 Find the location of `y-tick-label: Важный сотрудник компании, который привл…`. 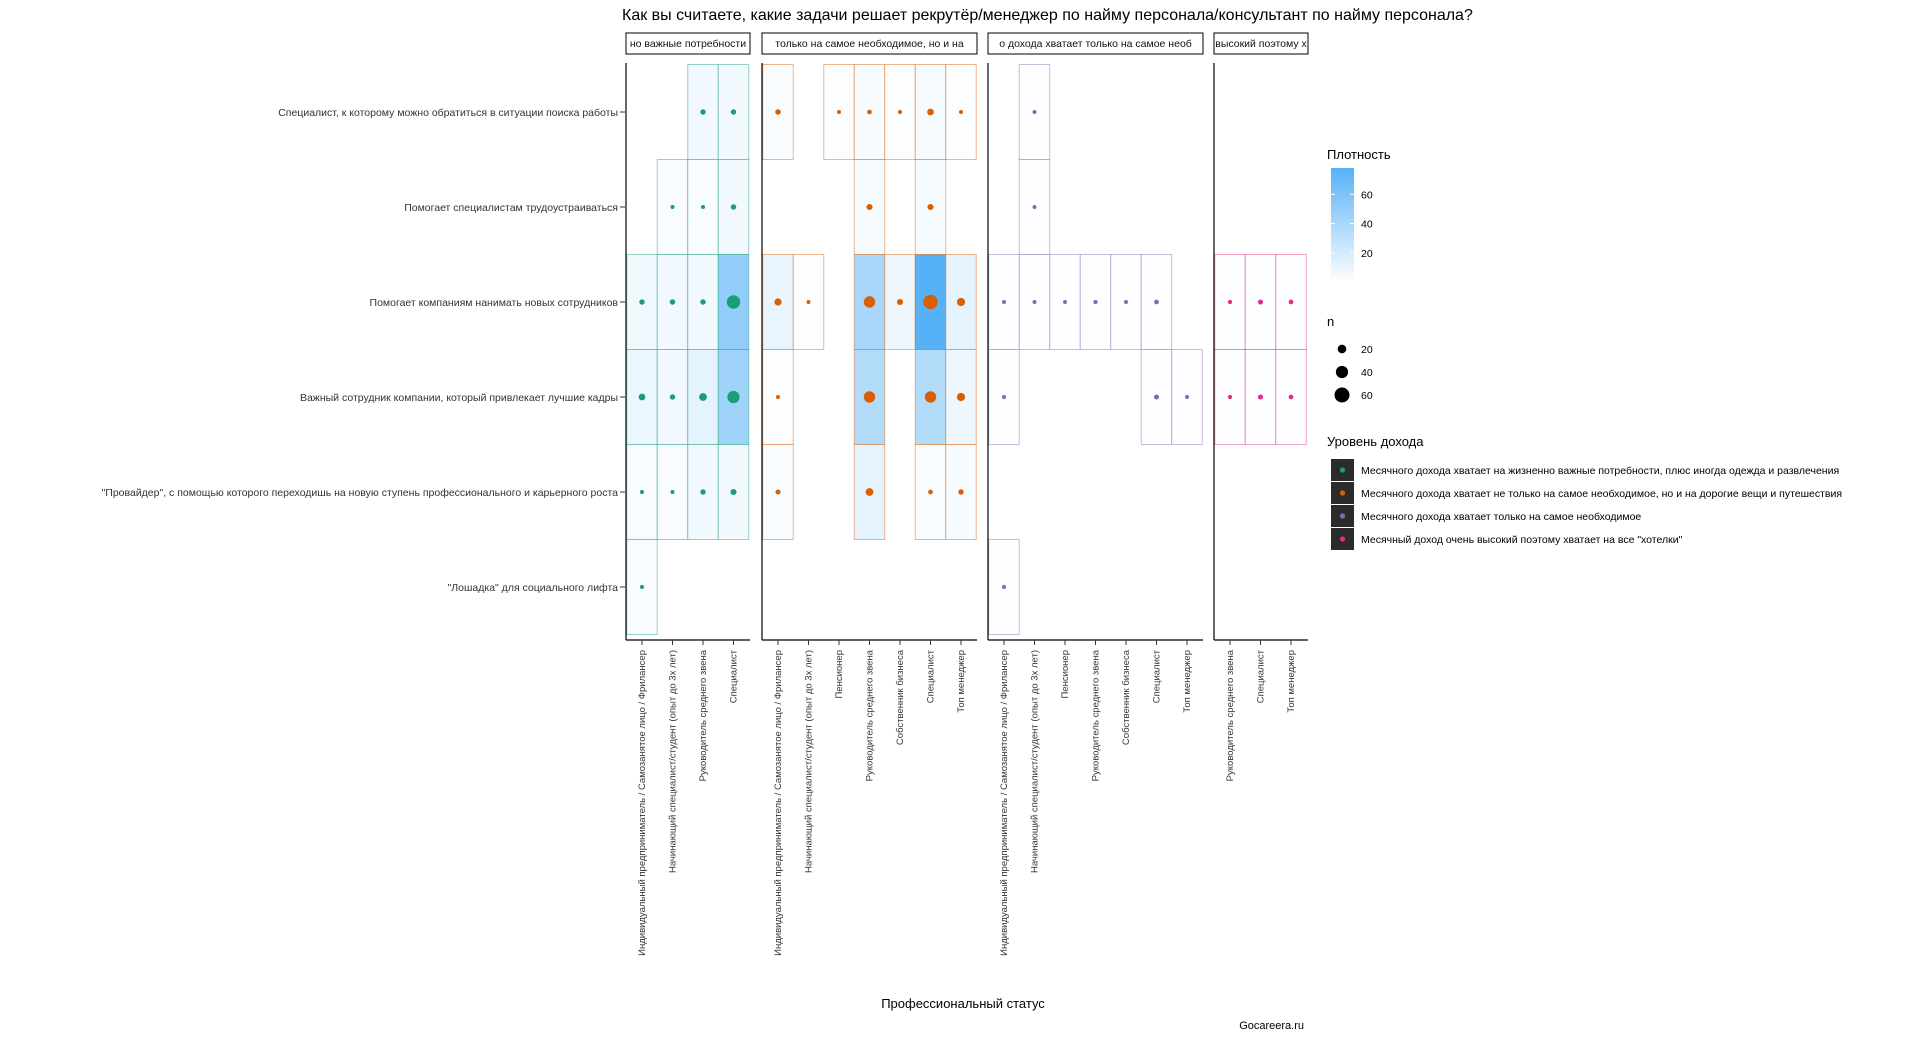

y-tick-label: Важный сотрудник компании, который привл… is located at coordinates (459, 398).